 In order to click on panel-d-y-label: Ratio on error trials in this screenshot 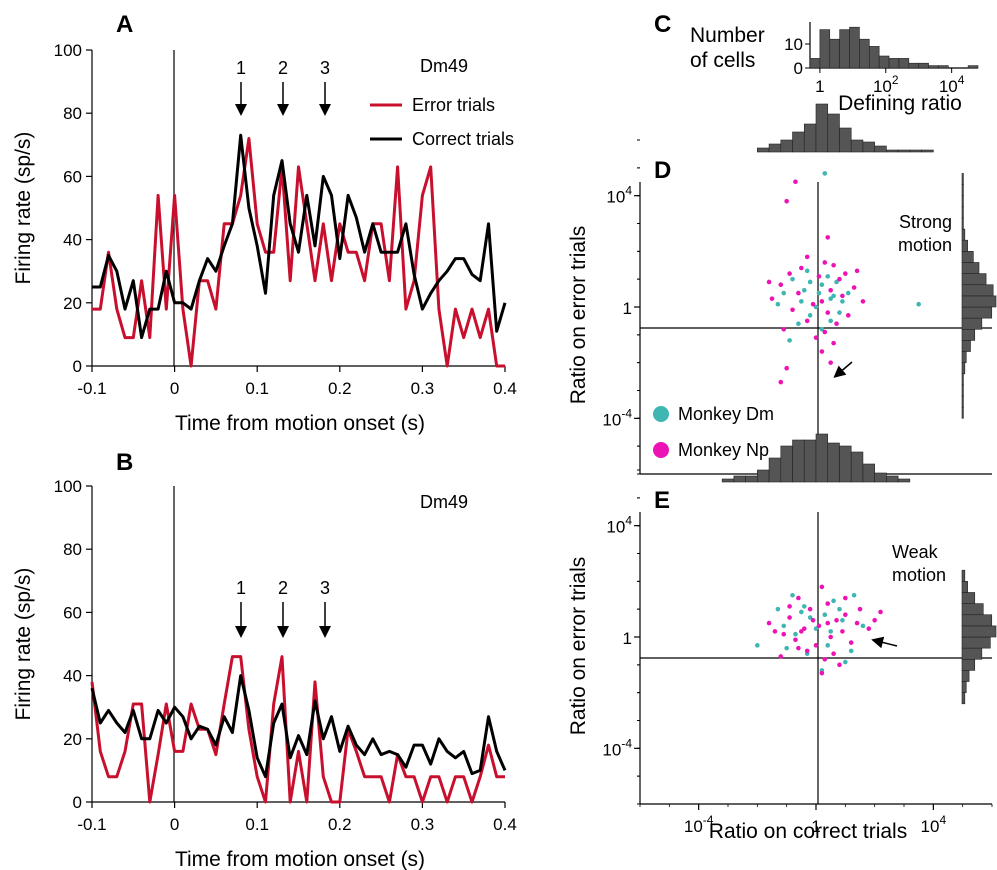, I will do `click(578, 315)`.